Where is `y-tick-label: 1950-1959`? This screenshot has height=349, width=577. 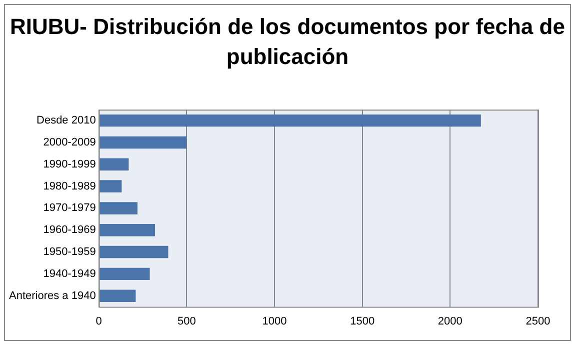
y-tick-label: 1950-1959 is located at coordinates (69, 252).